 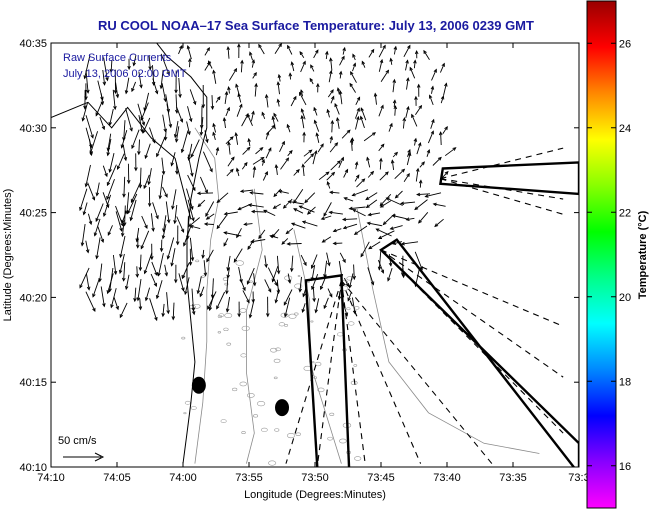 What do you see at coordinates (609, 255) in the screenshot?
I see `colorbar-ticks: 26 24 22 20 18 16` at bounding box center [609, 255].